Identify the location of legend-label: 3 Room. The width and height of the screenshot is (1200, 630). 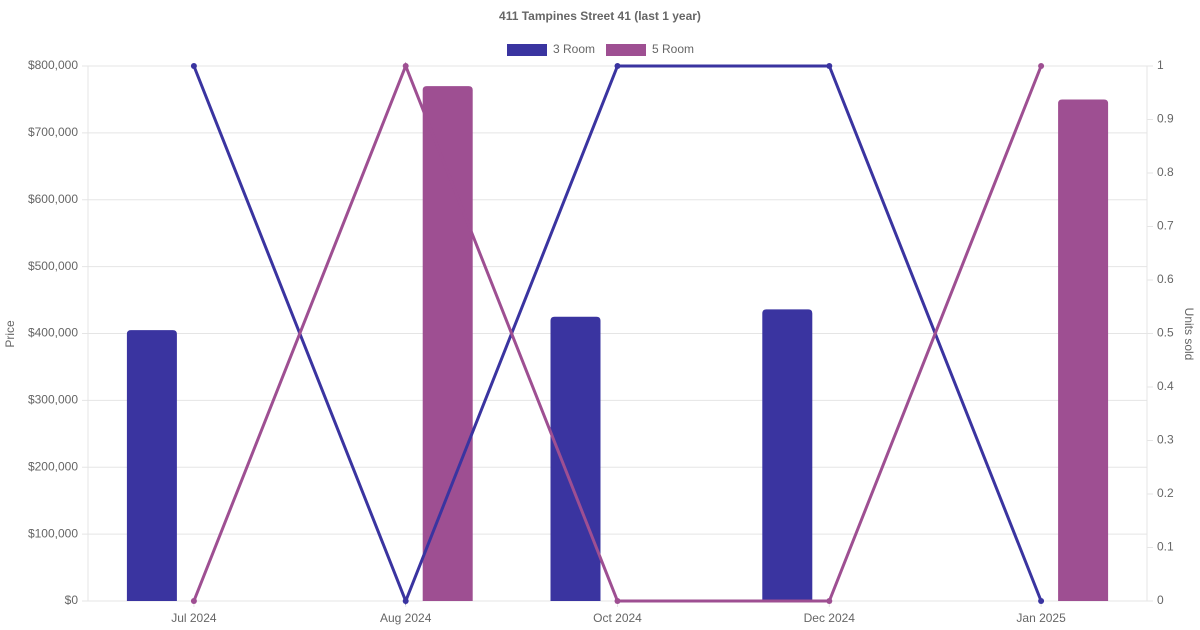
(574, 49).